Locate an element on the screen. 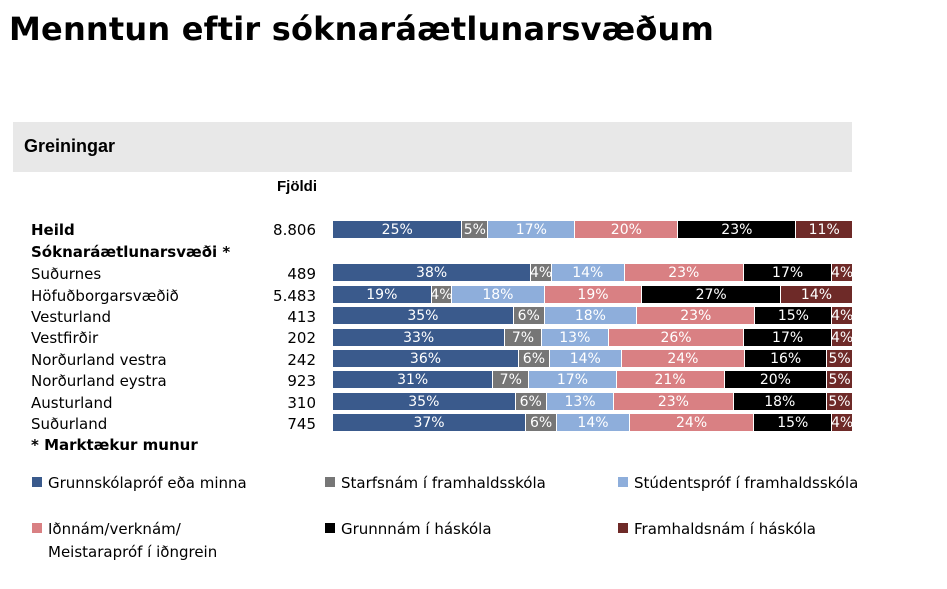 This screenshot has height=589, width=947. row-label: Austurland is located at coordinates (72, 403).